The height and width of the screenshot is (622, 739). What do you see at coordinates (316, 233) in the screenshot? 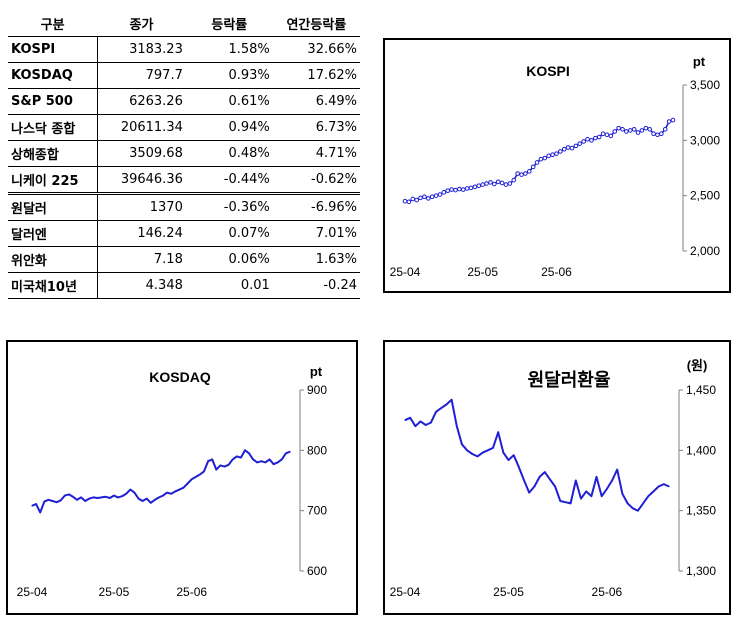
I see `row-ytd: 7.01%` at bounding box center [316, 233].